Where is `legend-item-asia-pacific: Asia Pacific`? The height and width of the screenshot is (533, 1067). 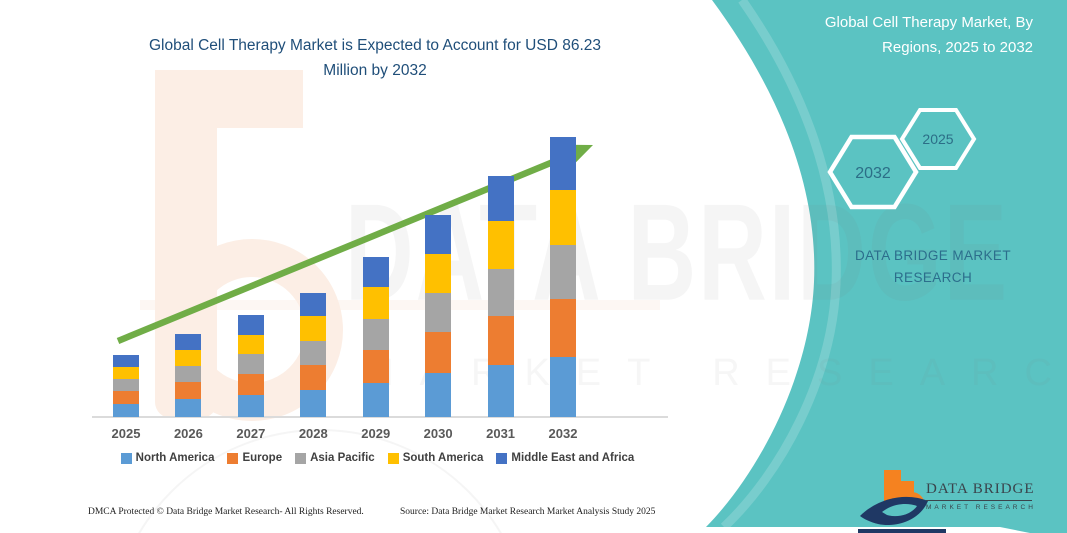
legend-item-asia-pacific: Asia Pacific is located at coordinates (335, 458).